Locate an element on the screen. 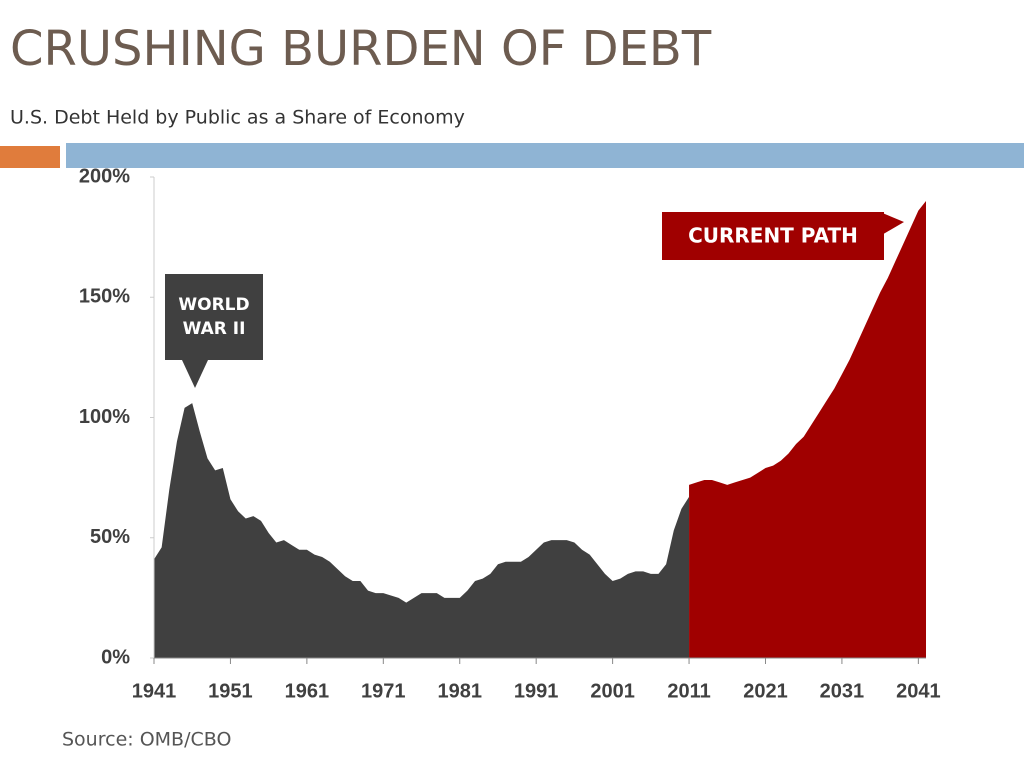  area is located at coordinates (807, 430).